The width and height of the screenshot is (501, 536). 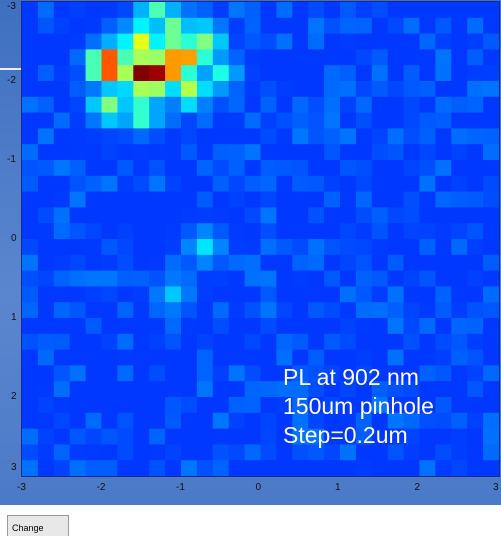 What do you see at coordinates (345, 435) in the screenshot?
I see `annotation-line-step: Step=0.2um` at bounding box center [345, 435].